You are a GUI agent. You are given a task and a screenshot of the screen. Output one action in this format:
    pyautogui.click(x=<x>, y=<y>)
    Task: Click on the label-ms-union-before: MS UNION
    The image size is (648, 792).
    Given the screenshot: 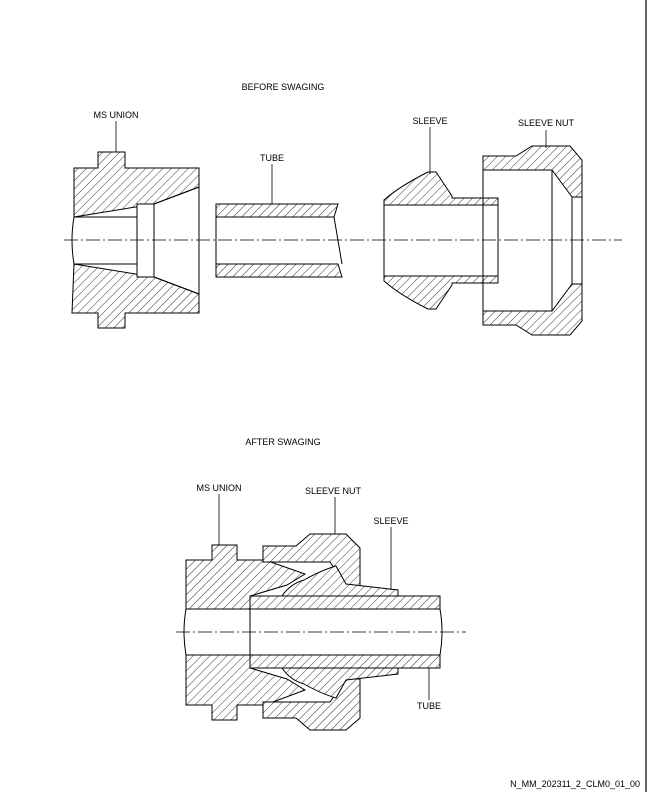 What is the action you would take?
    pyautogui.click(x=116, y=115)
    